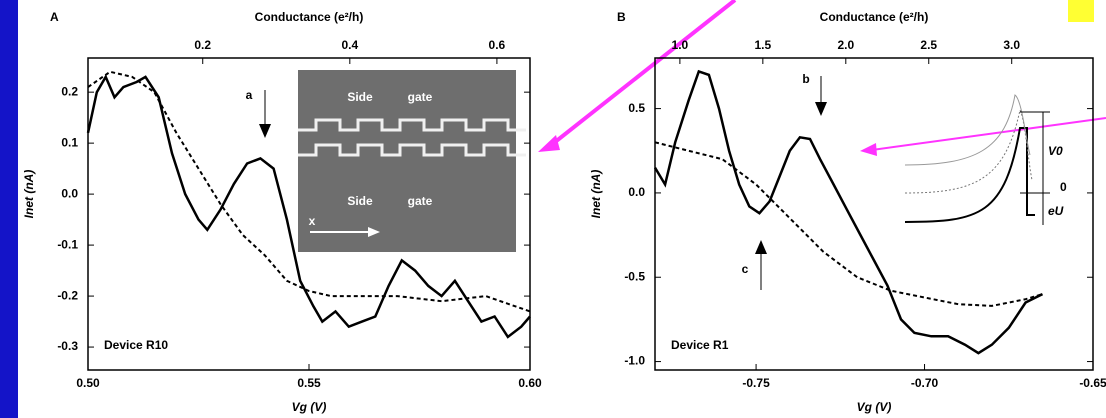 The image size is (1106, 418). What do you see at coordinates (374, 232) in the screenshot?
I see `inset-arrow-head` at bounding box center [374, 232].